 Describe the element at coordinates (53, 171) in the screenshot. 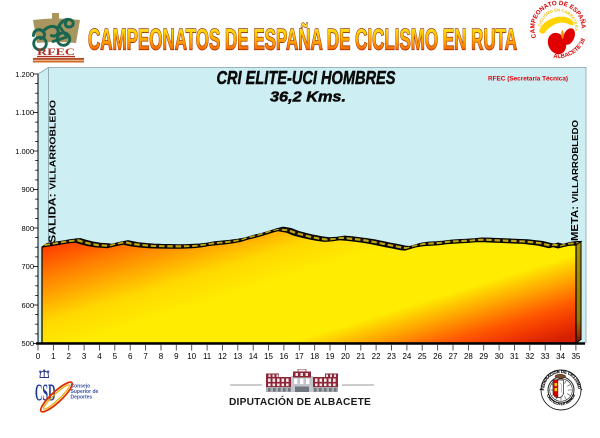

I see `svg-text: SALIDA: VILLARROBLEDO` at that location.